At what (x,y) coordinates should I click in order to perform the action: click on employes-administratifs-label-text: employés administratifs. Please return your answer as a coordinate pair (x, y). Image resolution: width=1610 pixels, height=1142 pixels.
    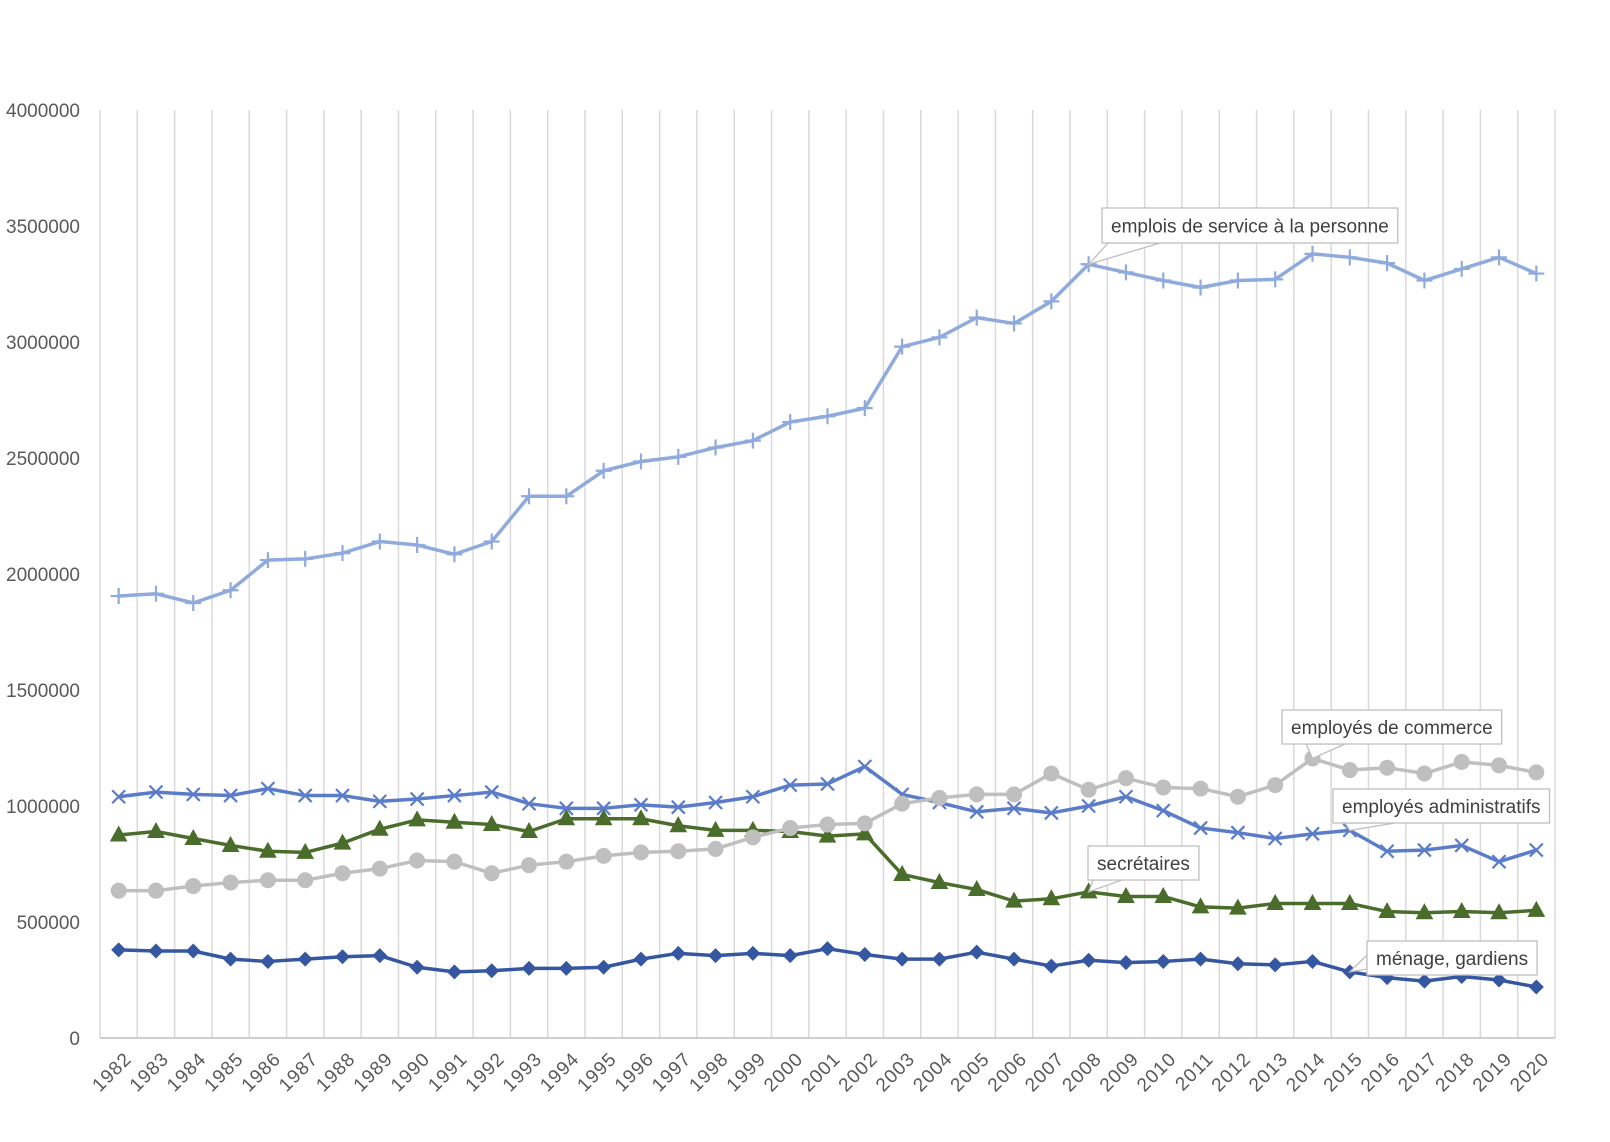
    Looking at the image, I should click on (1441, 807).